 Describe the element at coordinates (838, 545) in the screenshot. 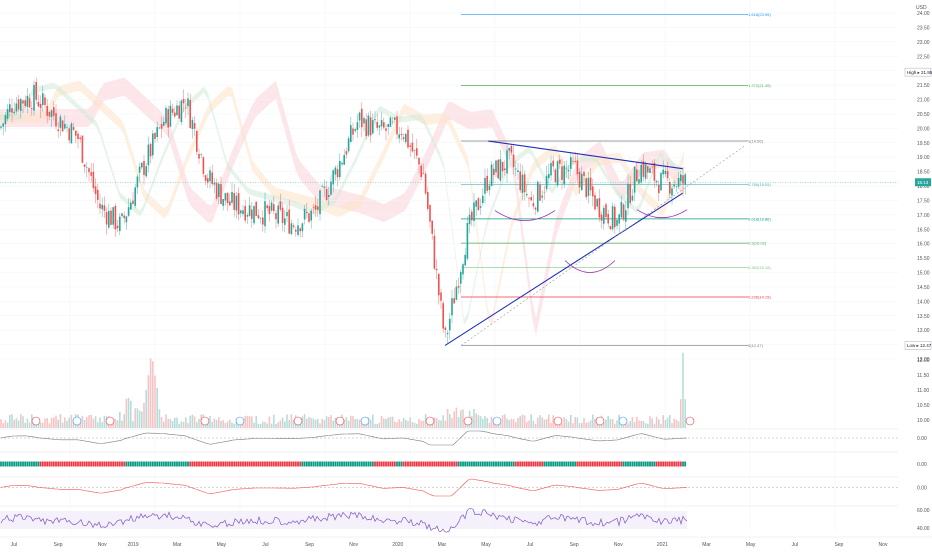

I see `time-tick-label: Sep` at that location.